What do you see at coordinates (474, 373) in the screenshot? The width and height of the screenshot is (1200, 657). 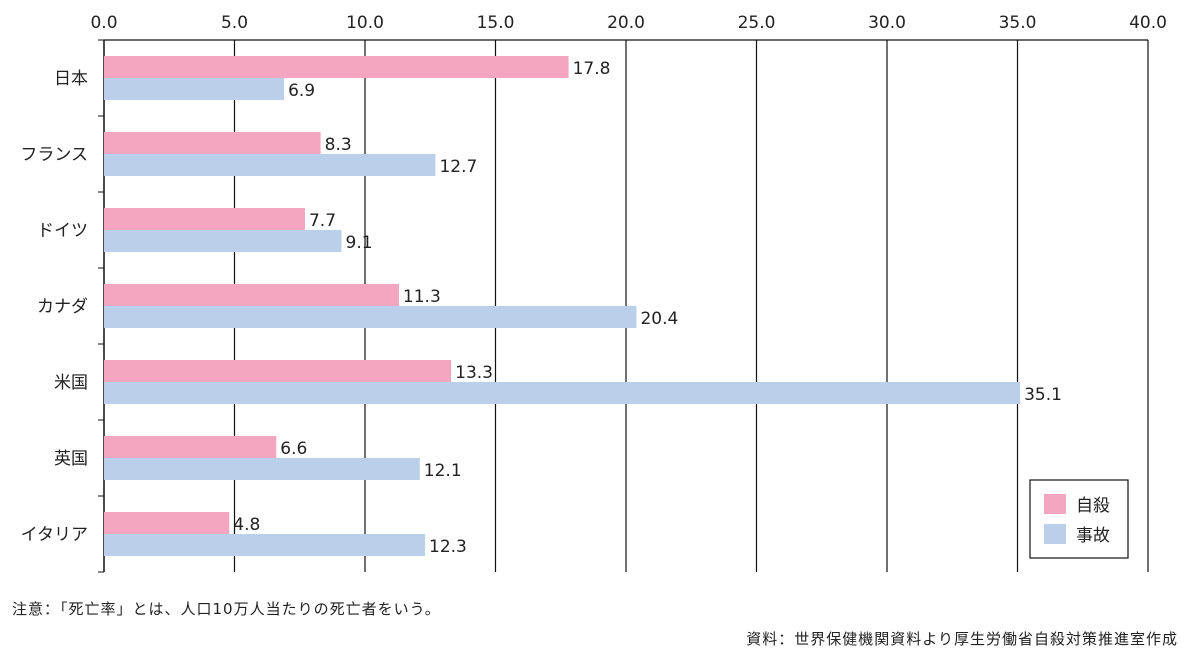 I see `data-label: 13.3` at bounding box center [474, 373].